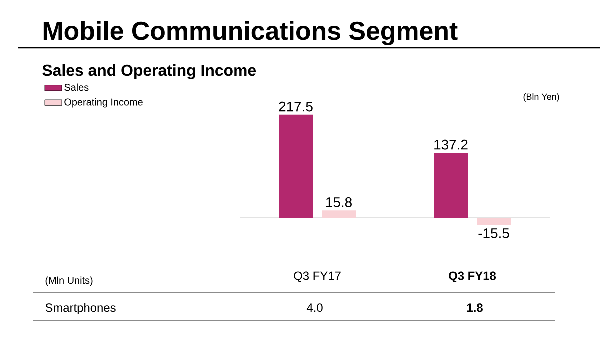  Describe the element at coordinates (103, 103) in the screenshot. I see `legend-label: Operating Income` at that location.